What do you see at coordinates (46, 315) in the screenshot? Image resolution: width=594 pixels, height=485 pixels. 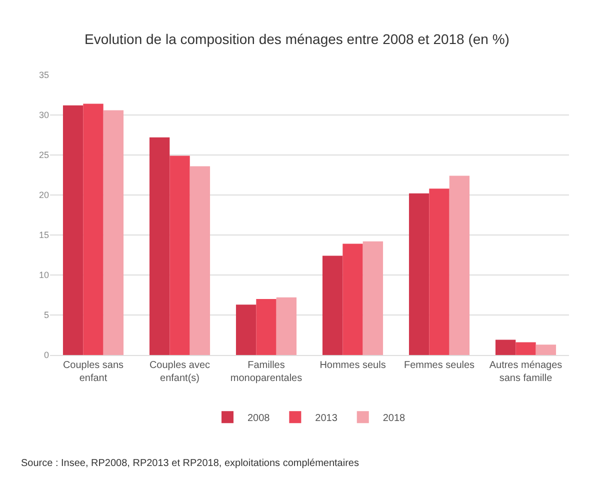 I see `y-tick-label: 5` at bounding box center [46, 315].